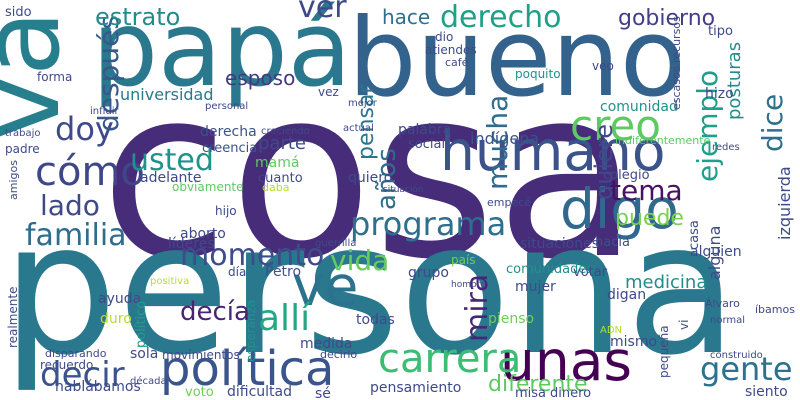 This screenshot has width=800, height=400. What do you see at coordinates (82, 375) in the screenshot?
I see `word: decir` at bounding box center [82, 375].